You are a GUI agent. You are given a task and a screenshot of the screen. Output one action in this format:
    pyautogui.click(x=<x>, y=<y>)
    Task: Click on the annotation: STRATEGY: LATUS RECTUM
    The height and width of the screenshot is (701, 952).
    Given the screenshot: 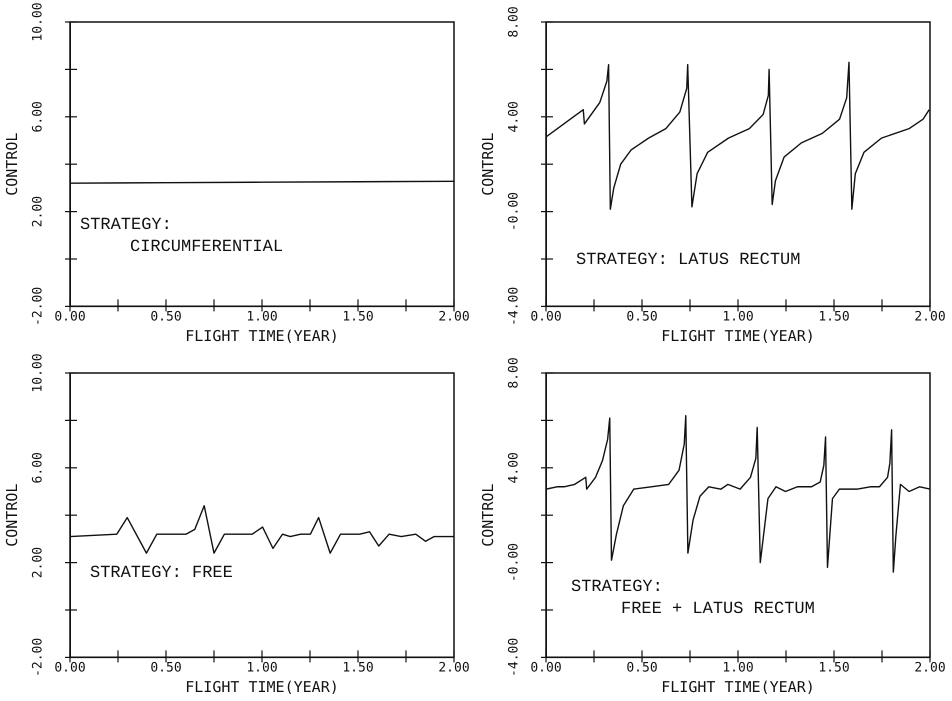 What is the action you would take?
    pyautogui.click(x=688, y=261)
    